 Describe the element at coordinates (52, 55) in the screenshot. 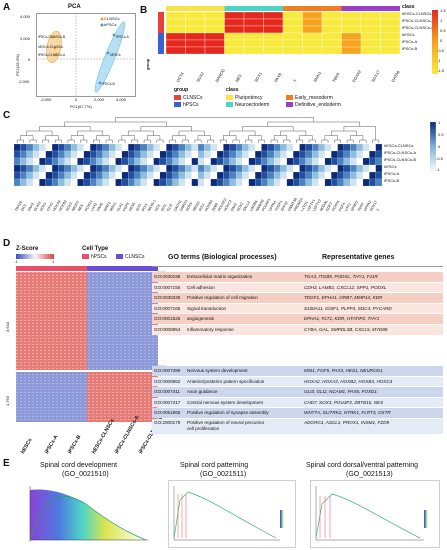

I see `pca-point-label: iPSCs-CLNSCs-A` at that location.